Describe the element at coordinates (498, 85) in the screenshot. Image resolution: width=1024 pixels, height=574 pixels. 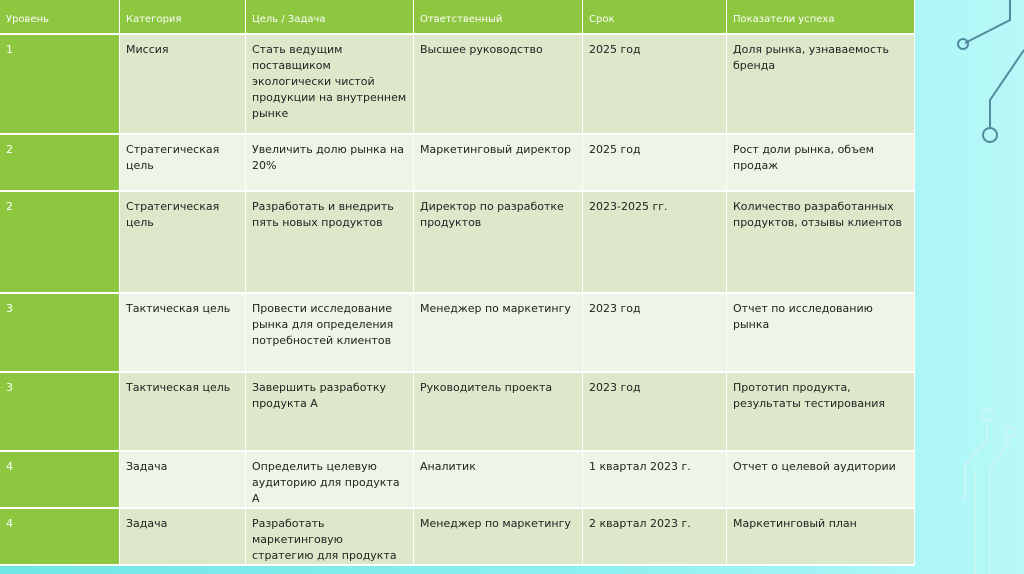
I see `table-cell: Высшее руководство` at that location.